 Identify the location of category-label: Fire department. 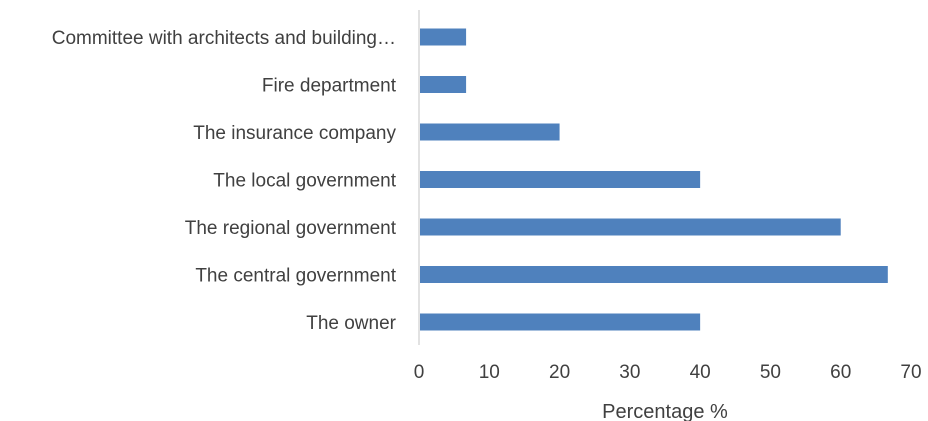
(329, 86).